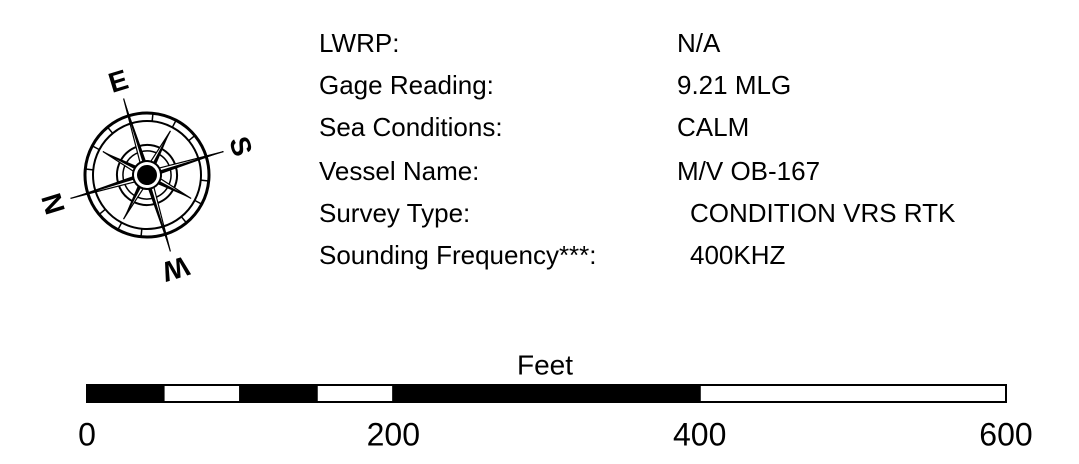  What do you see at coordinates (738, 255) in the screenshot?
I see `info-value: 400KHZ` at bounding box center [738, 255].